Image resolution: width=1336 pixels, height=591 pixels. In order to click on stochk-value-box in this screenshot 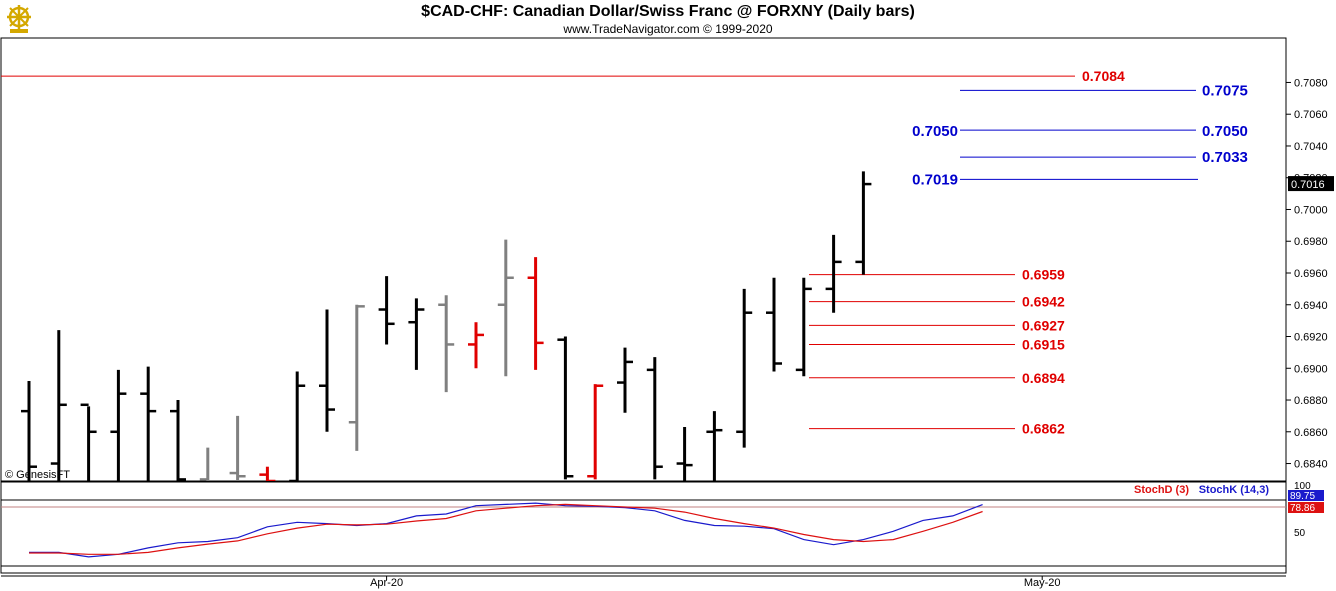, I will do `click(1306, 495)`.